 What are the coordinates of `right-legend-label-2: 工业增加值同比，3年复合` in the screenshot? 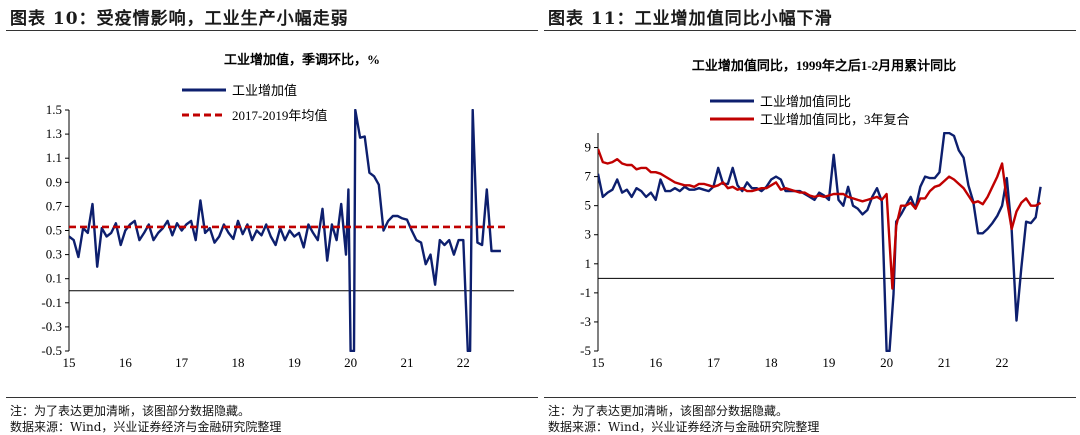 It's located at (835, 119).